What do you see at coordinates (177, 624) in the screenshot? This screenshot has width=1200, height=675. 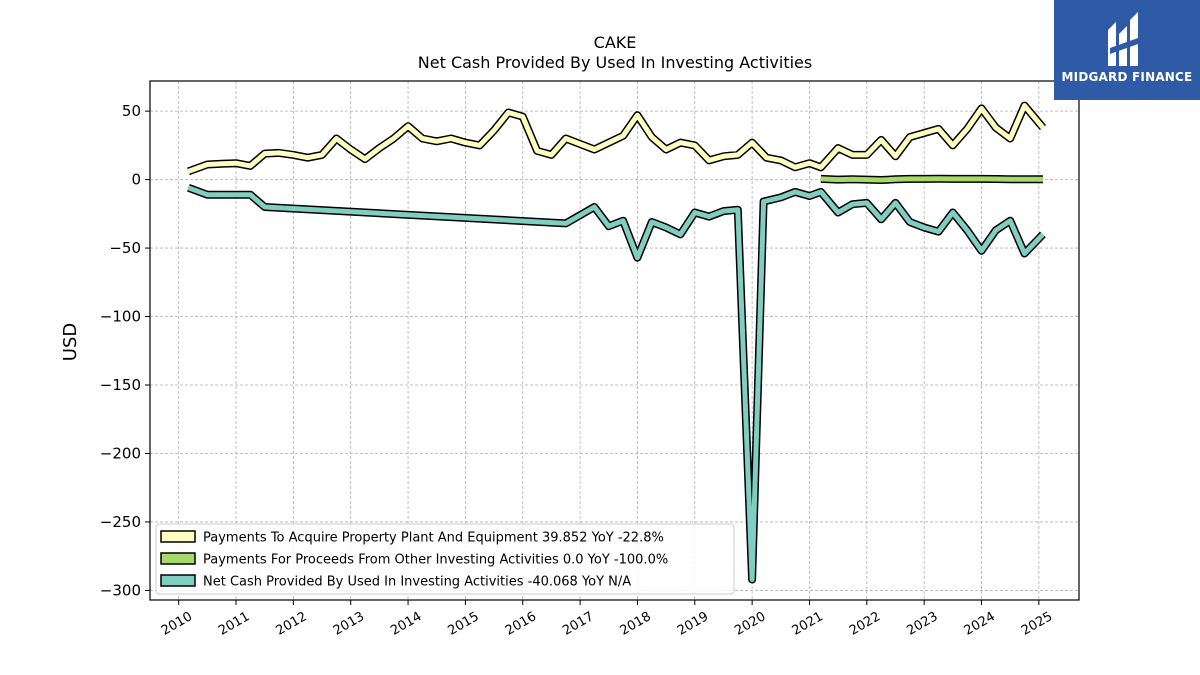 I see `x-tick-label: 2010` at bounding box center [177, 624].